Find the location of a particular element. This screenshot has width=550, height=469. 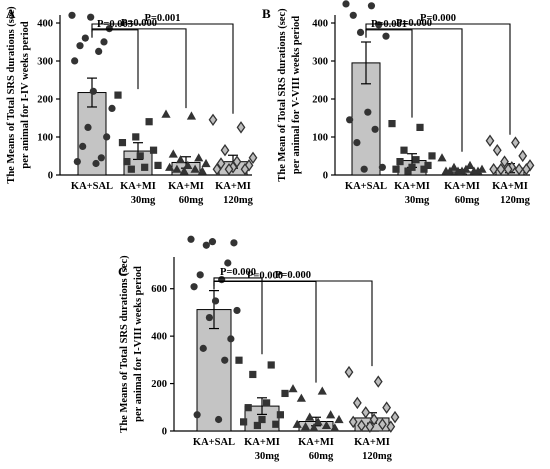

y-axis-label: per animal for V-VIII weeks period is located at coordinates (296, 95).